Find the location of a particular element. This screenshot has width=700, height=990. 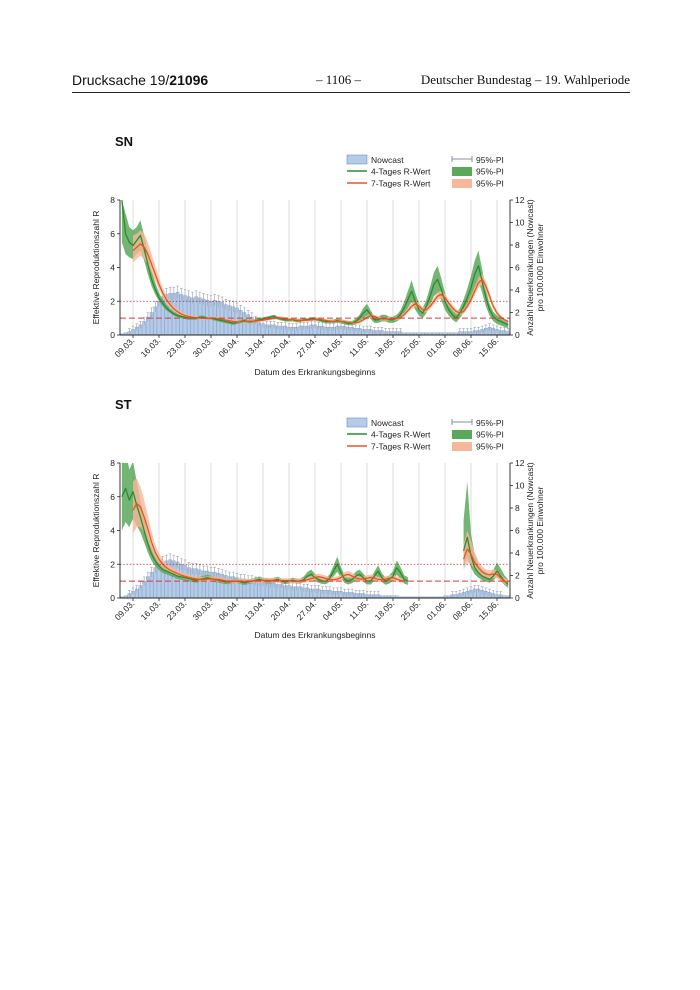

page-number: – 1106 – is located at coordinates (339, 79).